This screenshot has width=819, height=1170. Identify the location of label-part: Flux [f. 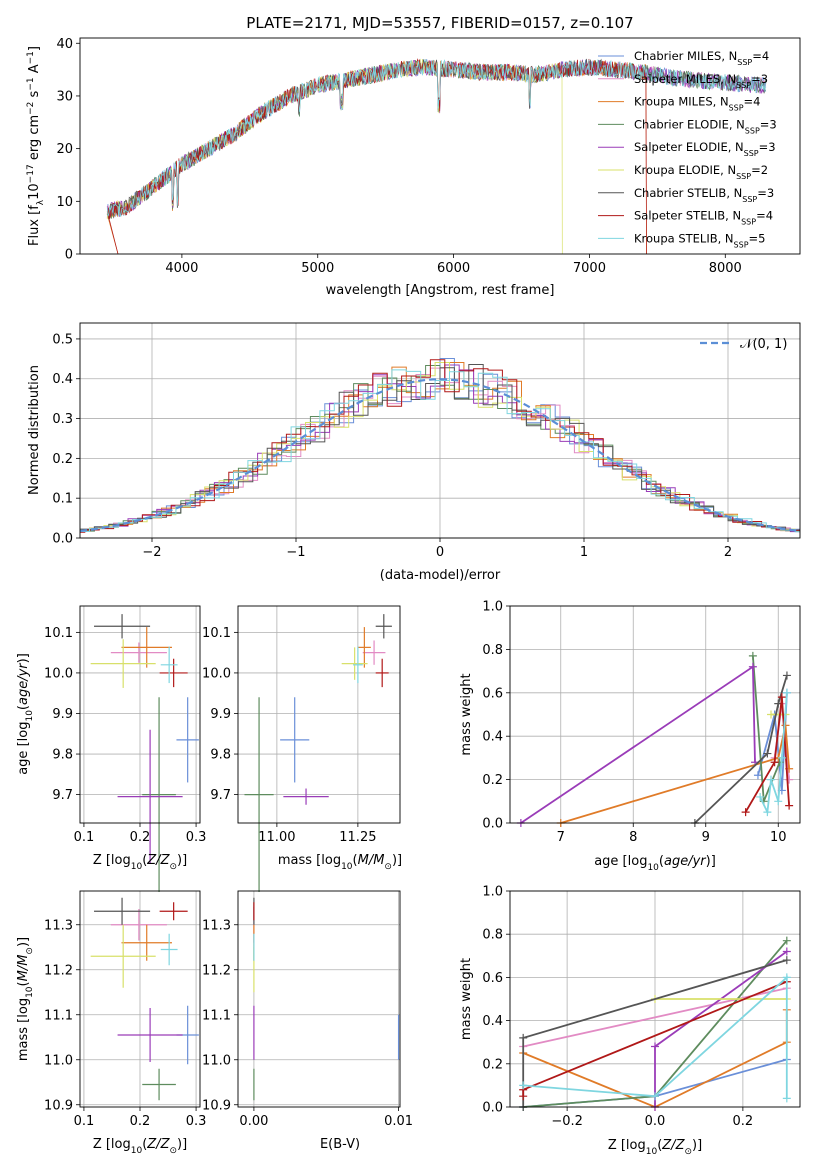
(34, 225).